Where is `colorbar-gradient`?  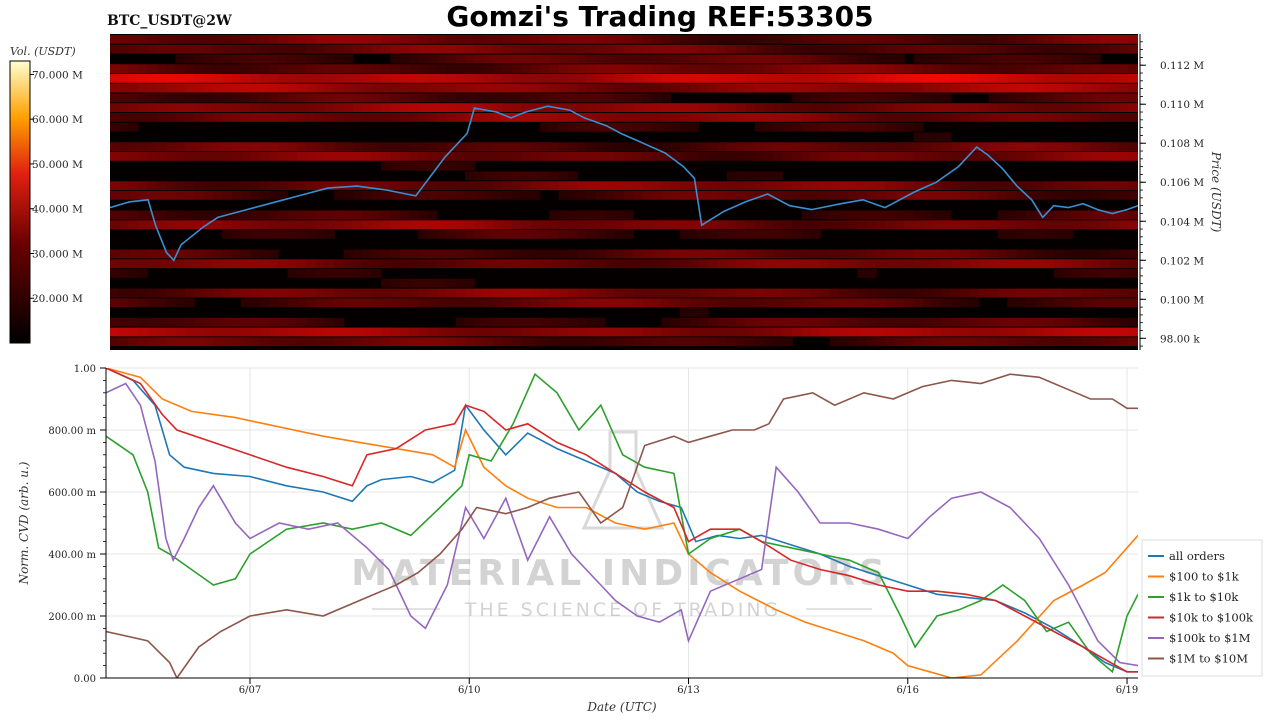
colorbar-gradient is located at coordinates (20, 202).